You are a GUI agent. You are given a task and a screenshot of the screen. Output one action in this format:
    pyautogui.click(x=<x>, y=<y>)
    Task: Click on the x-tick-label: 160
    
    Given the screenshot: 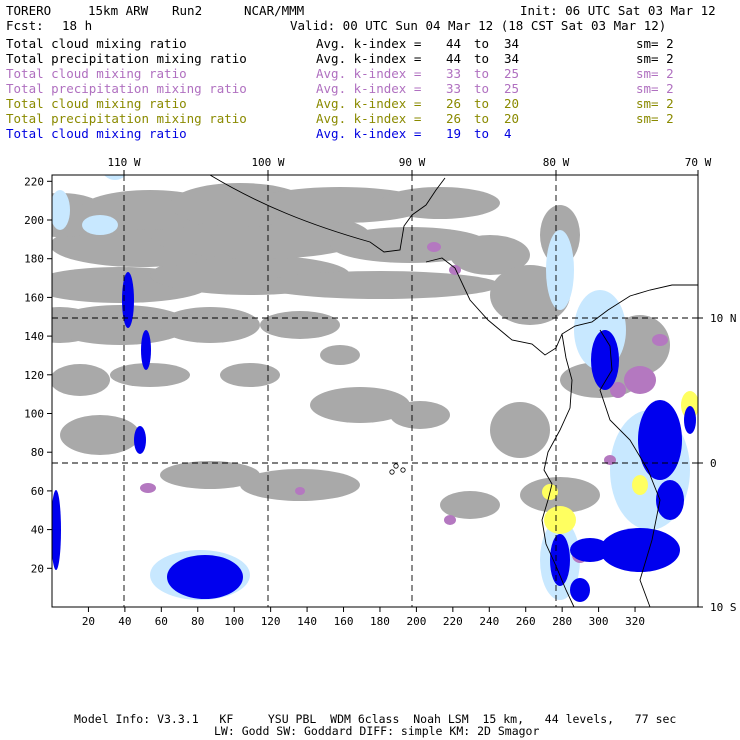 What is the action you would take?
    pyautogui.click(x=344, y=621)
    